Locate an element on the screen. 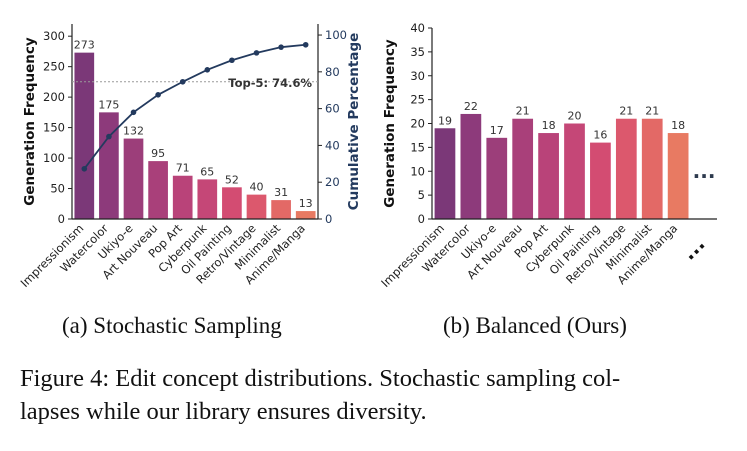  y-tick-label-4: 200 is located at coordinates (54, 97).